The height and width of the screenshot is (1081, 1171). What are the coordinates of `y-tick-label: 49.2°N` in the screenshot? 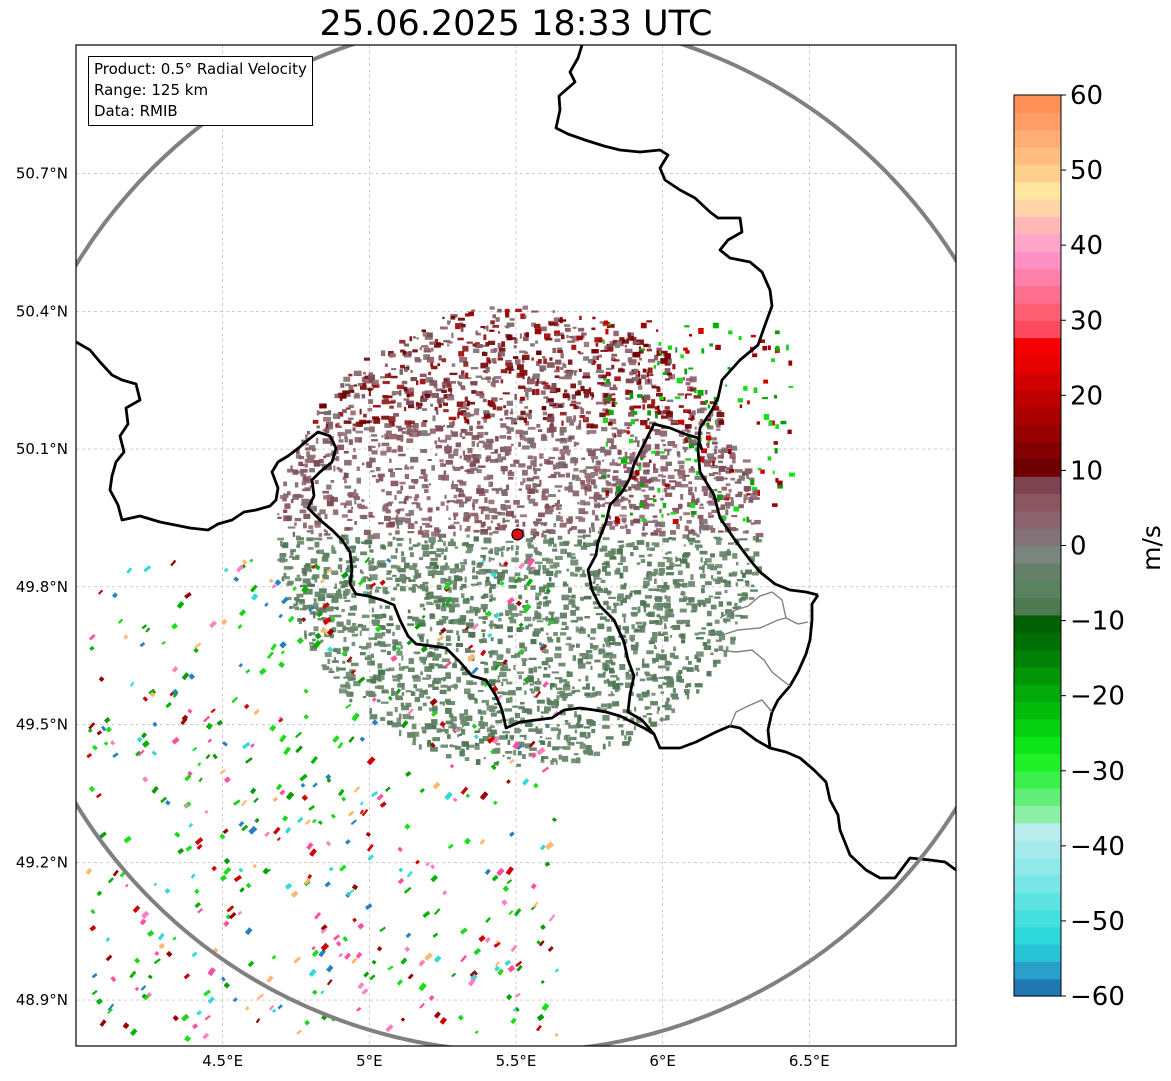 It's located at (42, 862).